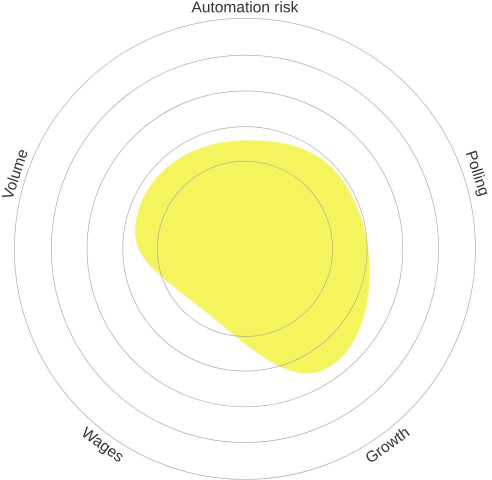 The image size is (492, 480). Describe the element at coordinates (477, 173) in the screenshot. I see `spoke-label: Polling` at that location.